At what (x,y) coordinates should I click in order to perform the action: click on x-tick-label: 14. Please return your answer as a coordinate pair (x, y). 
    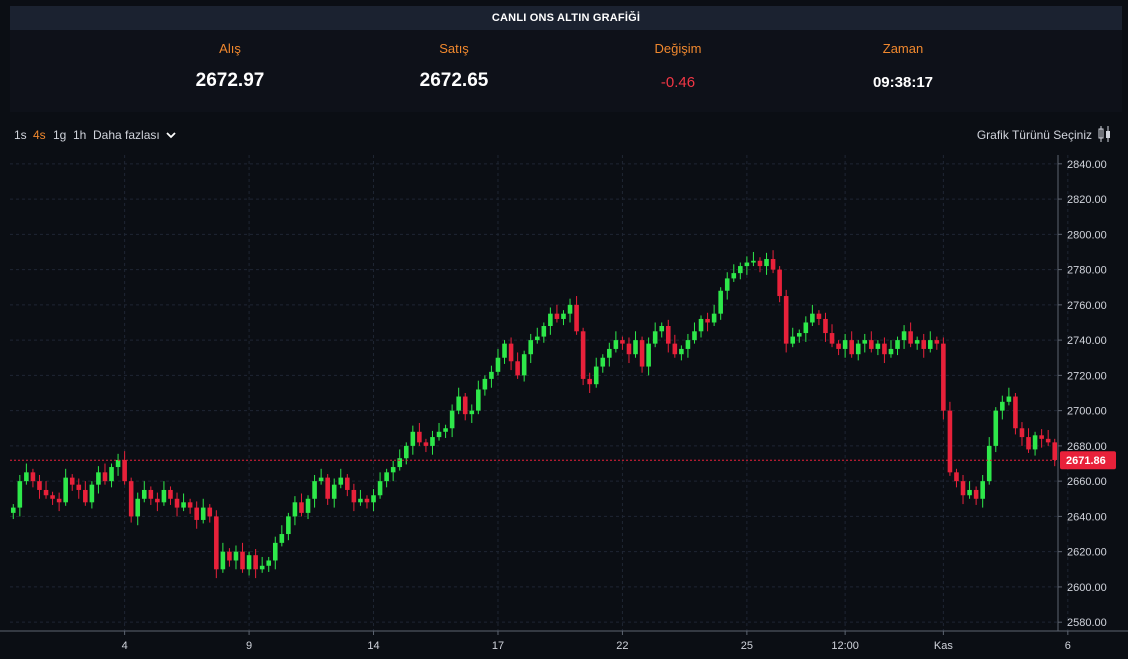
    Looking at the image, I should click on (373, 646).